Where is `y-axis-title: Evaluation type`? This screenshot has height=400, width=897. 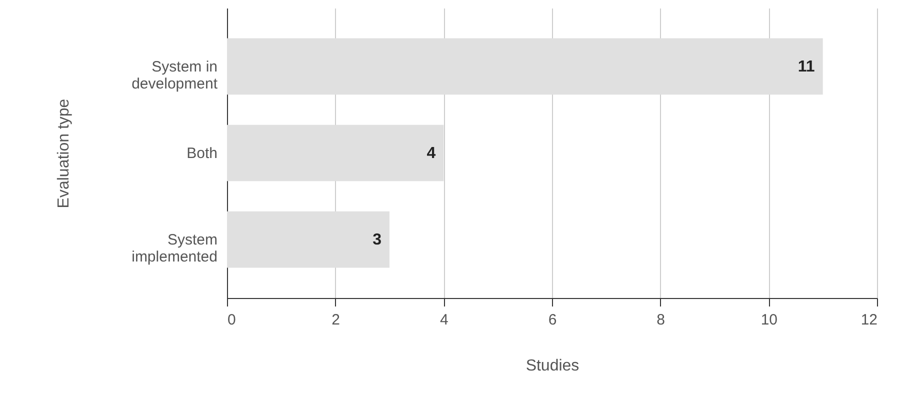 y-axis-title: Evaluation type is located at coordinates (64, 153).